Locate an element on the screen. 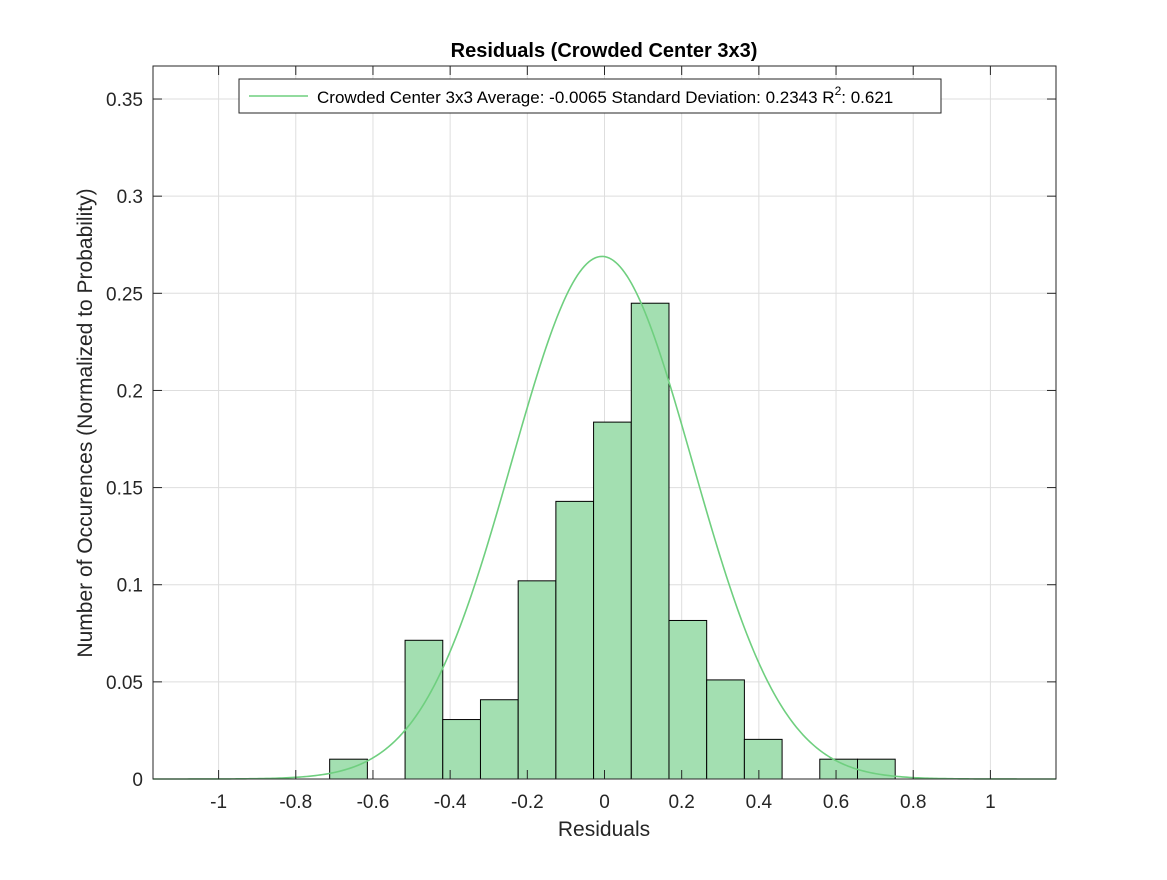  y-tick-label: 0.35 is located at coordinates (124, 100).